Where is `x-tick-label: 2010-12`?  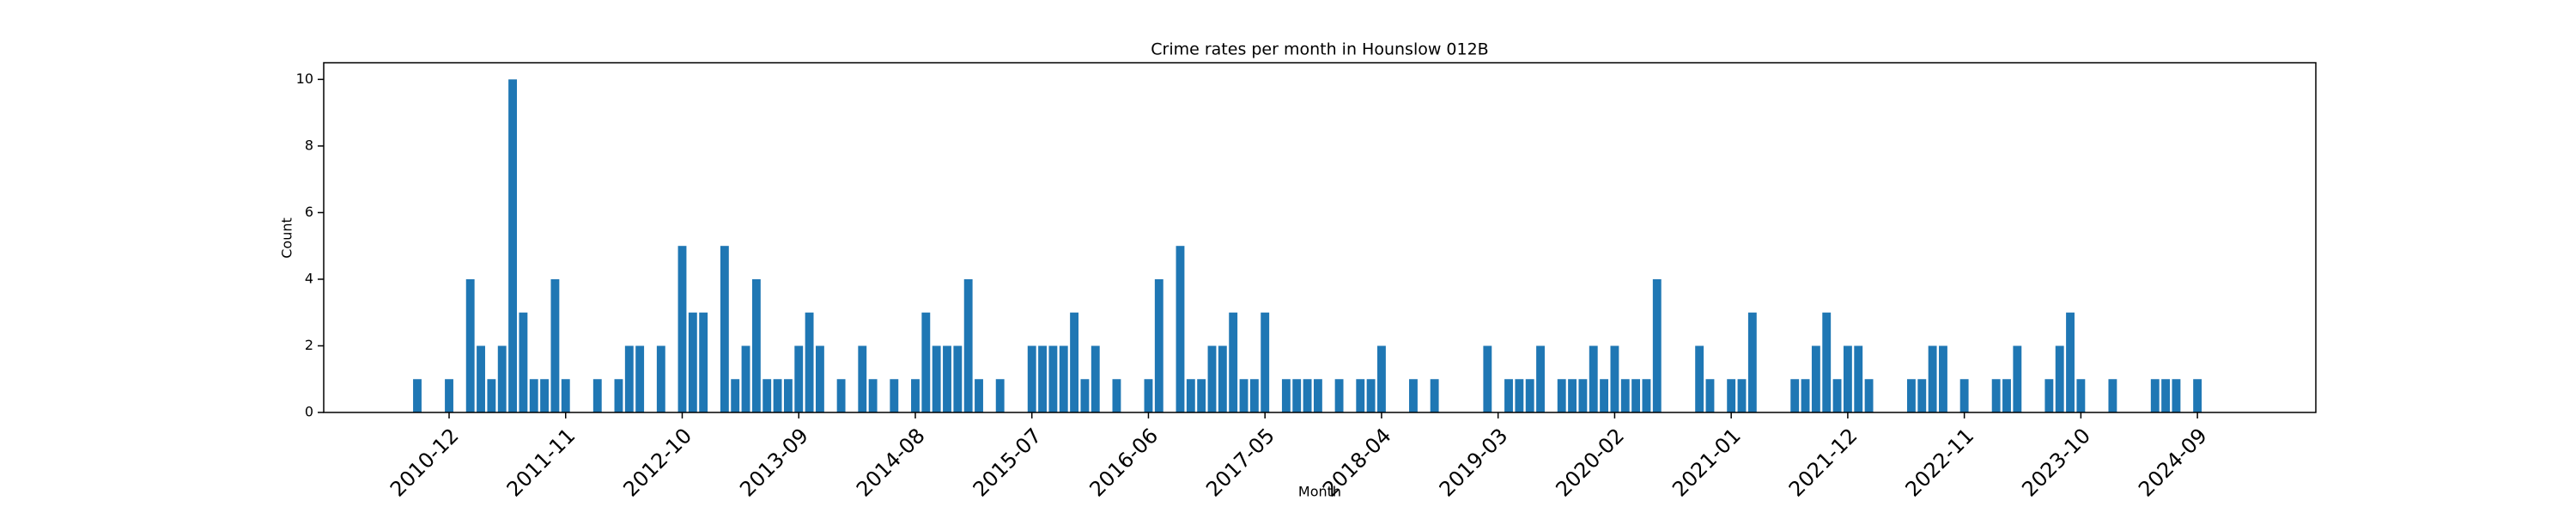
x-tick-label: 2010-12 is located at coordinates (425, 463).